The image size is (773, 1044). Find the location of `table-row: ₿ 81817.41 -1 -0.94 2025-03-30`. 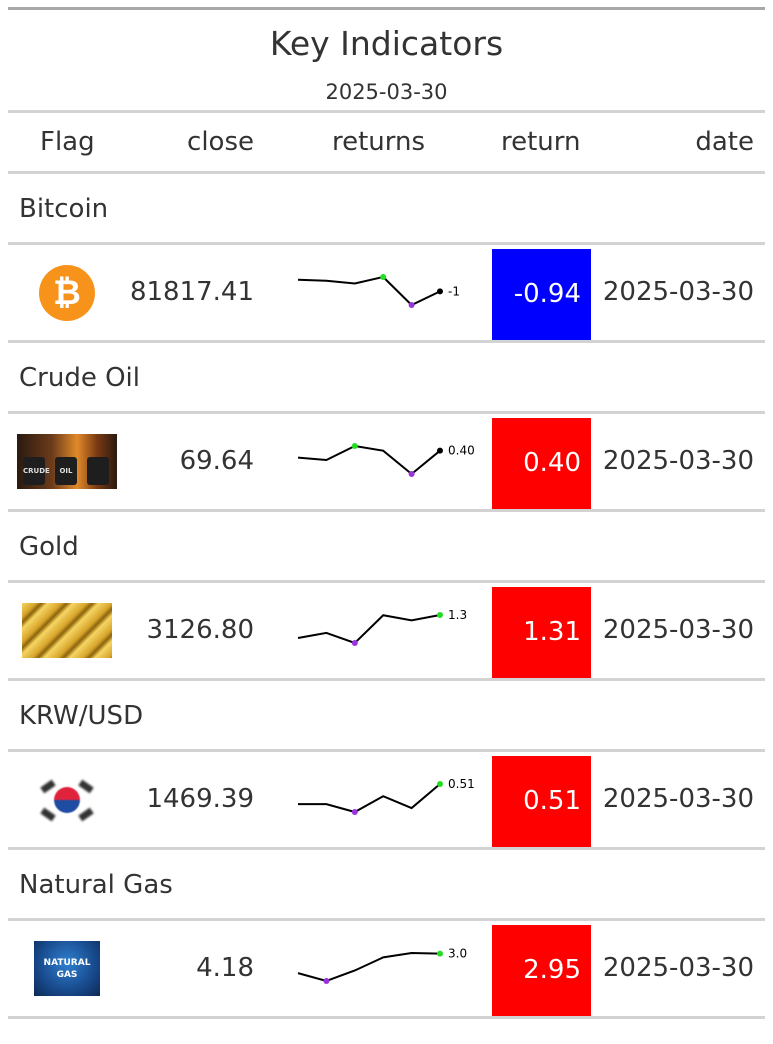

table-row: ₿ 81817.41 -1 -0.94 2025-03-30 is located at coordinates (386, 292).